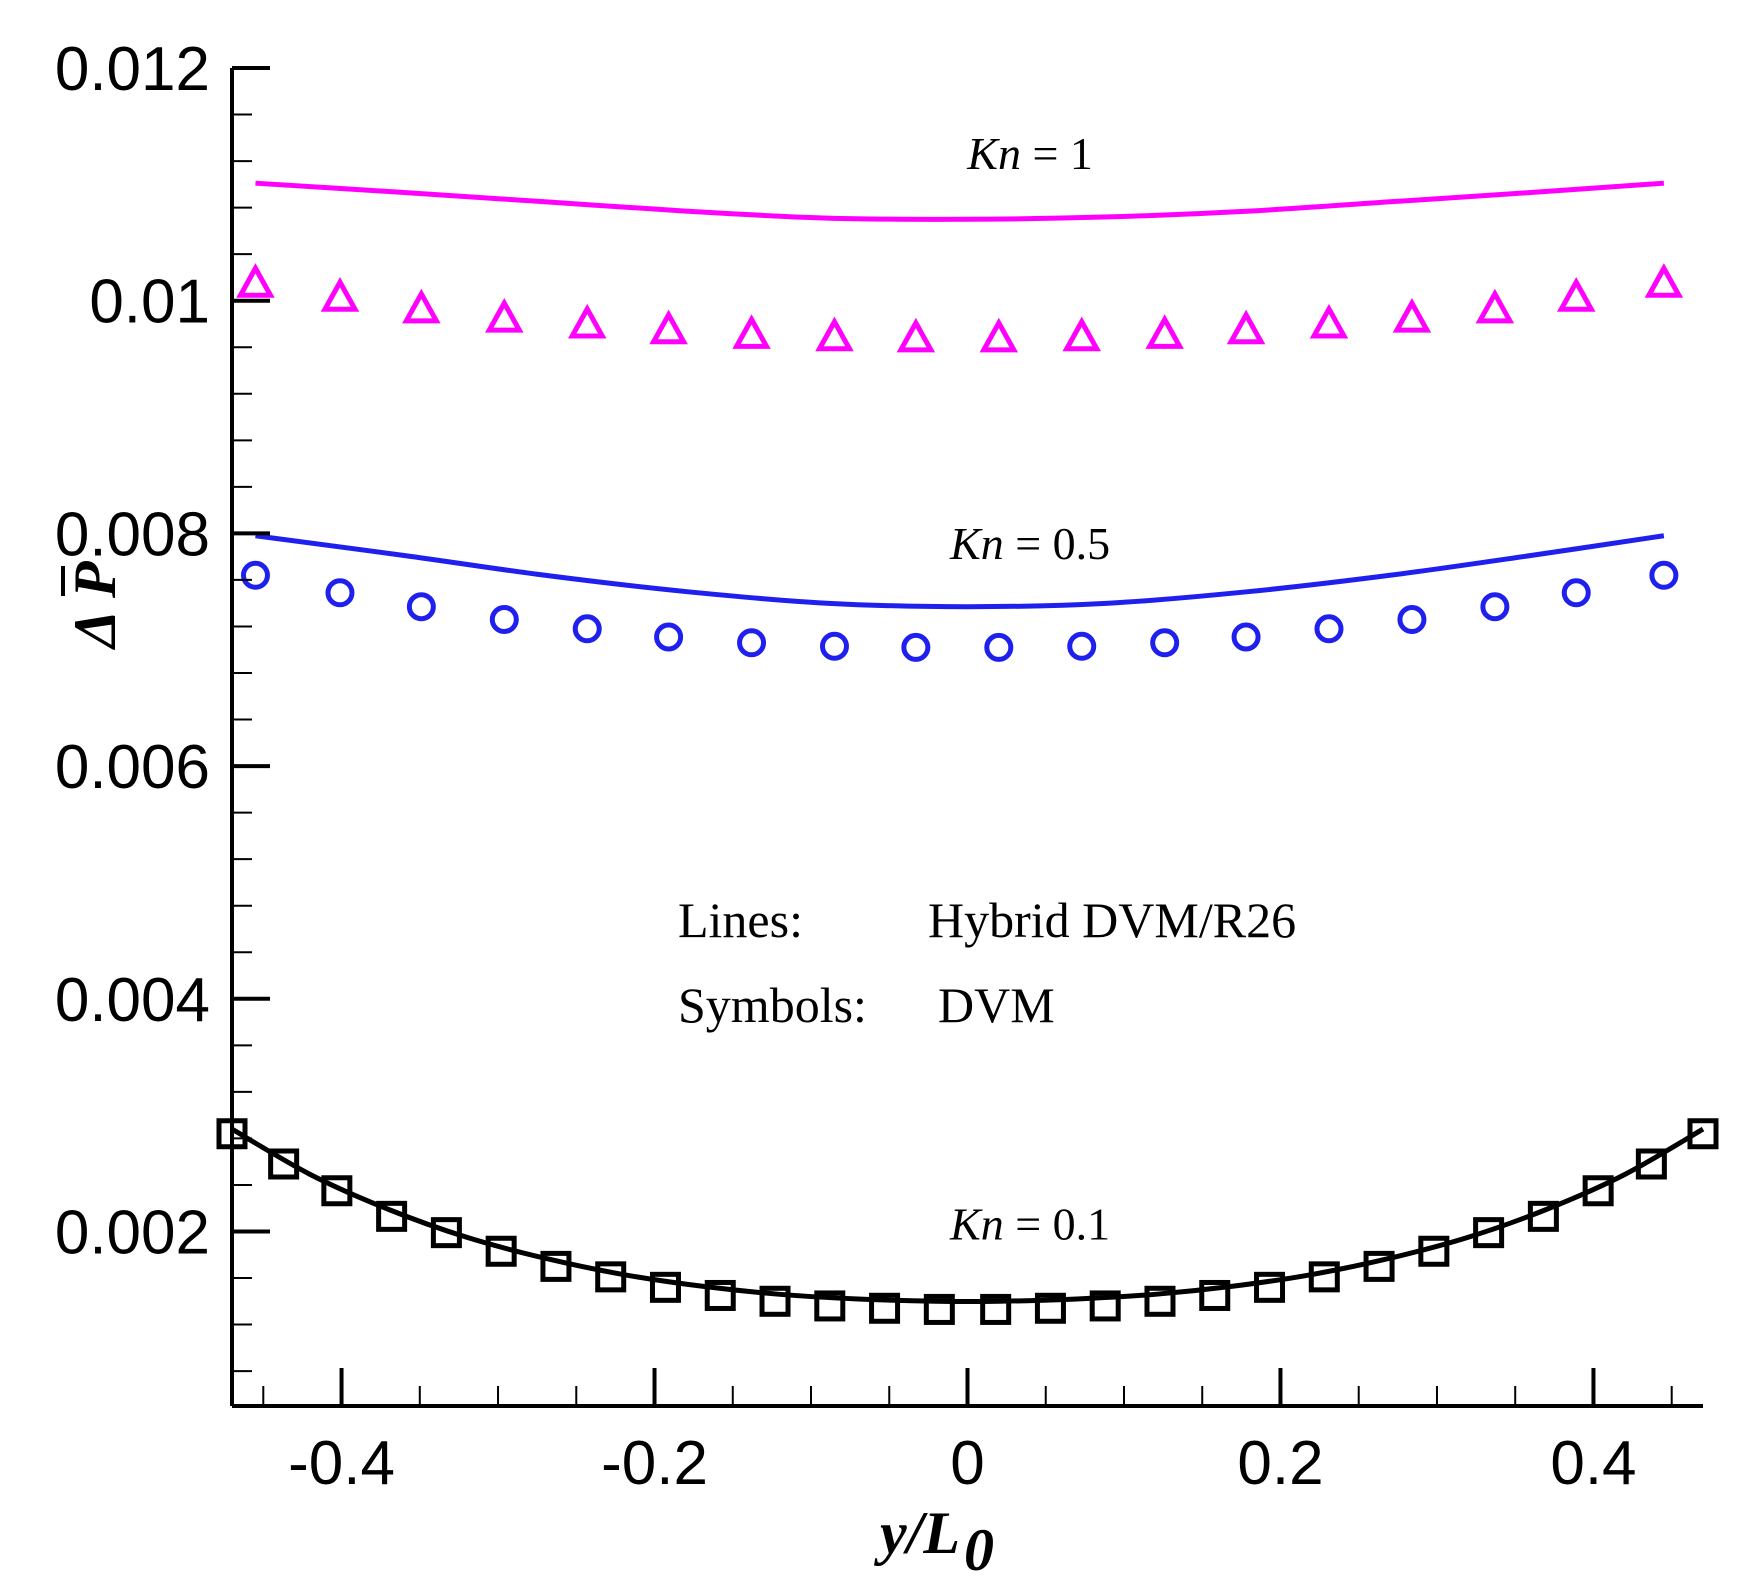  Describe the element at coordinates (1029, 688) in the screenshot. I see `annotations: Kn = 1Kn = 0.5Kn = 0.1` at that location.